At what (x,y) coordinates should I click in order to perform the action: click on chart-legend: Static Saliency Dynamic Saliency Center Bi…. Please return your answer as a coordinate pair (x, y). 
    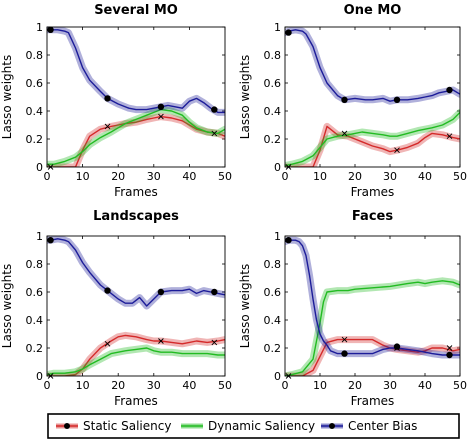
    Looking at the image, I should click on (253, 426).